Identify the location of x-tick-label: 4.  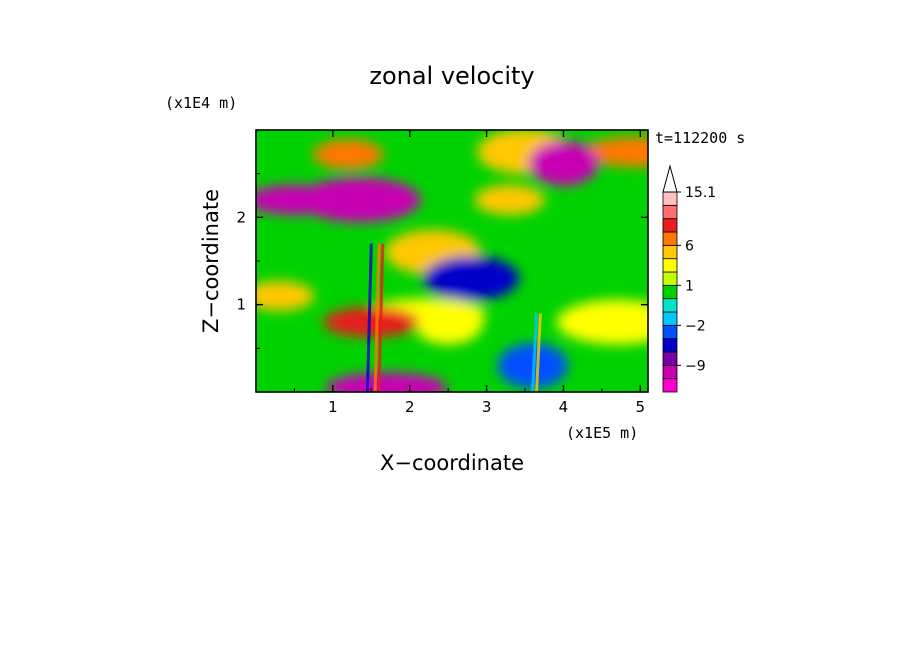
(564, 407).